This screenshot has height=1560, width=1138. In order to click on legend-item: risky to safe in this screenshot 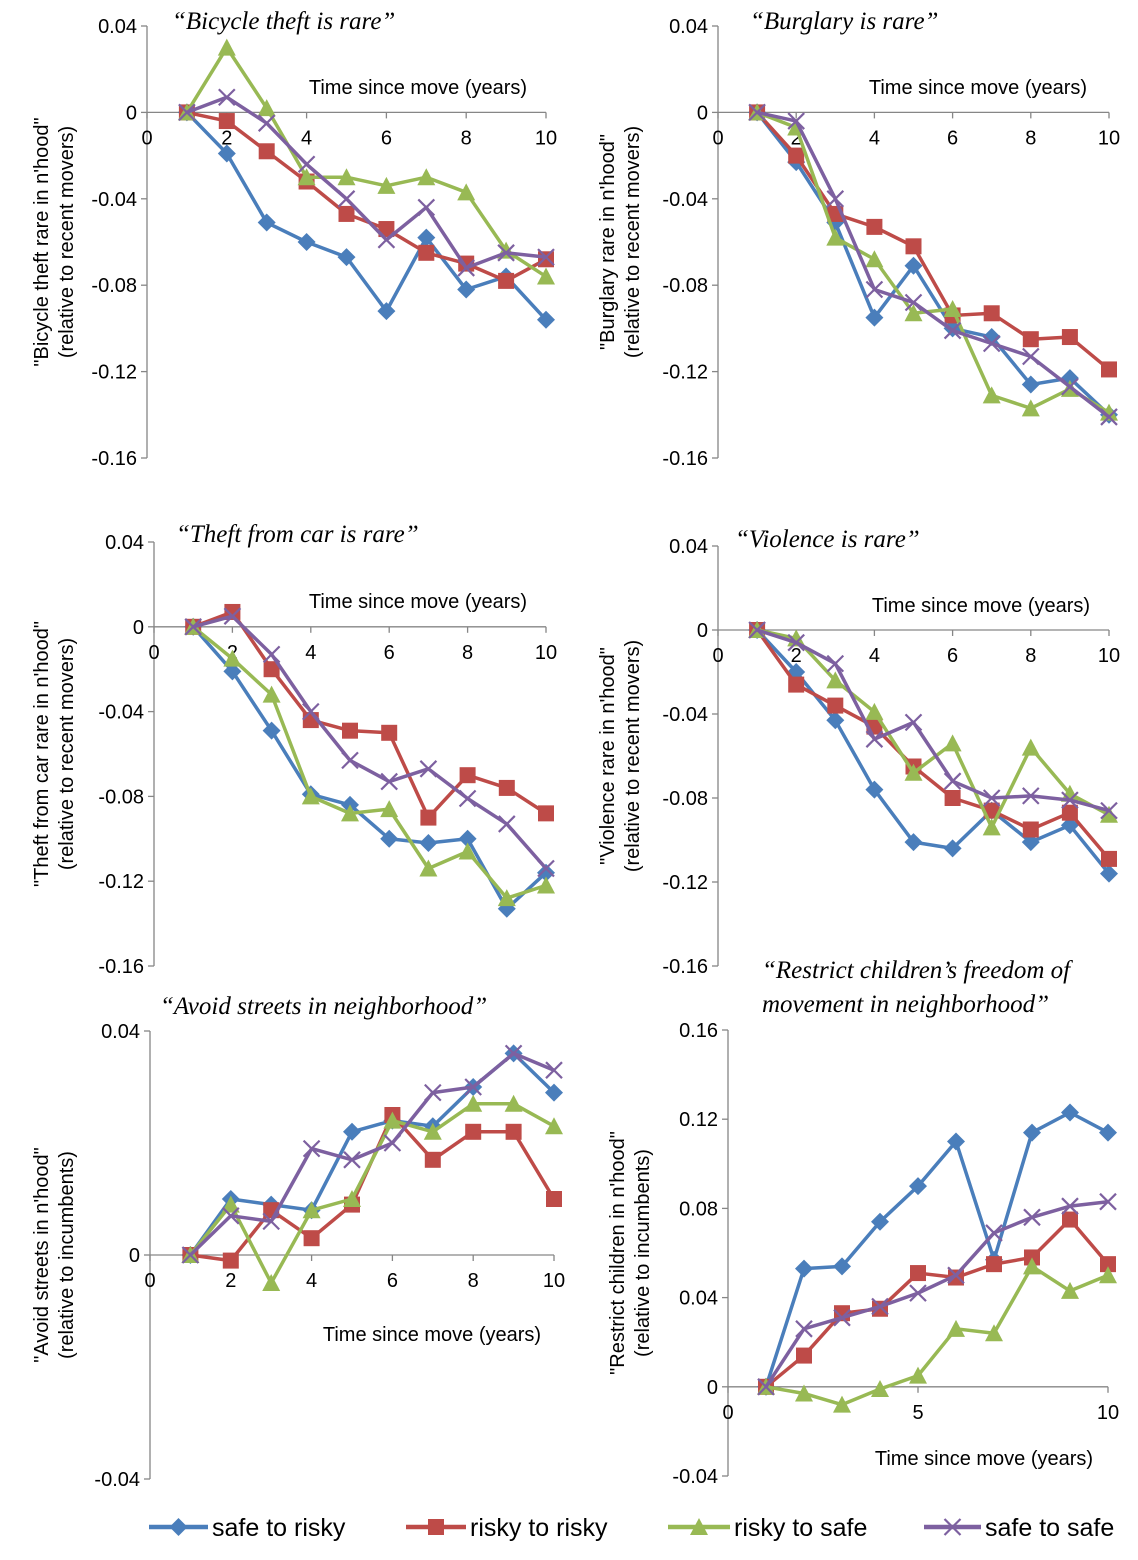, I will do `click(767, 1528)`.